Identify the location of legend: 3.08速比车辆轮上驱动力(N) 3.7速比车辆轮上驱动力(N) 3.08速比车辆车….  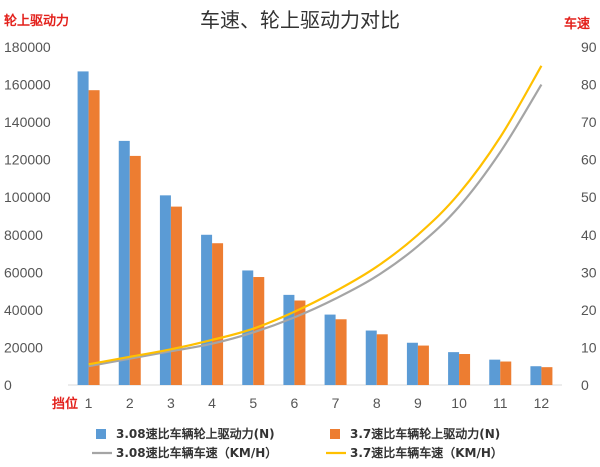
(297, 443).